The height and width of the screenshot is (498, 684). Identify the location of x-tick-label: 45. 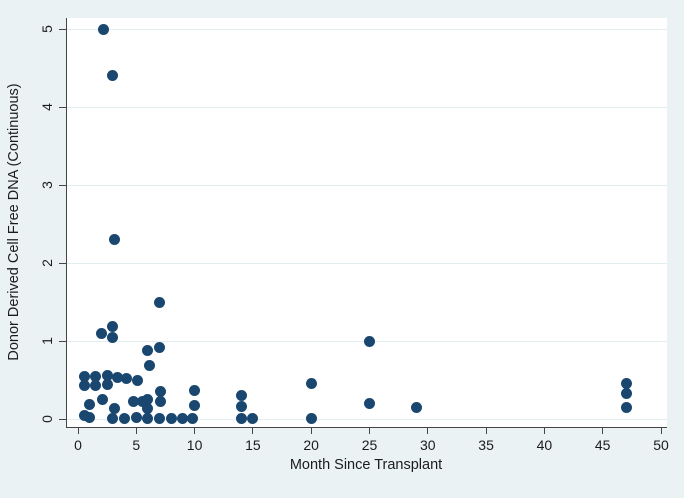
(602, 445).